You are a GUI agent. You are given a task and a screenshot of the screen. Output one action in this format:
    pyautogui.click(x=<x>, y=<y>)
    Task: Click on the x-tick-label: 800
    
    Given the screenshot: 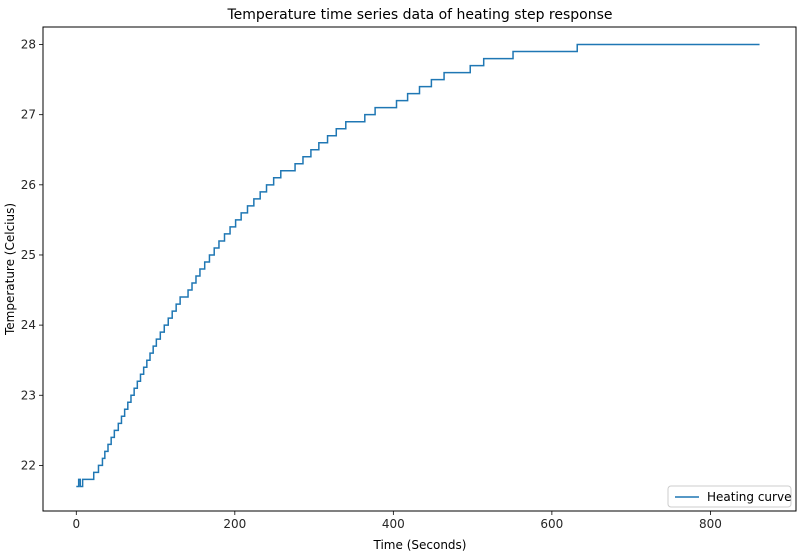 What is the action you would take?
    pyautogui.click(x=710, y=524)
    